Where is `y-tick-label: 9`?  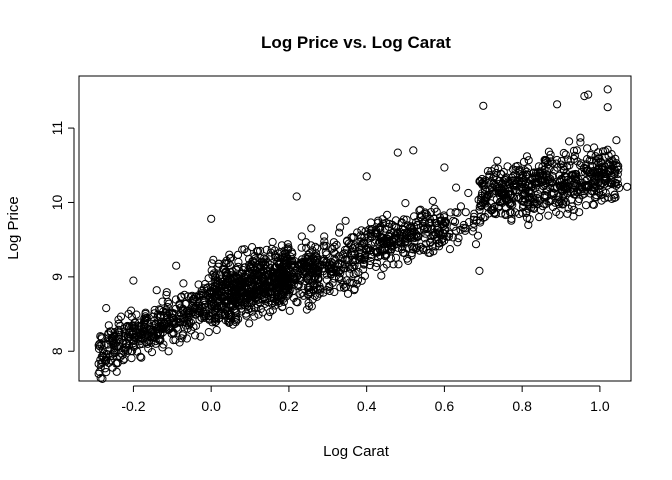 y-tick-label: 9 is located at coordinates (57, 277).